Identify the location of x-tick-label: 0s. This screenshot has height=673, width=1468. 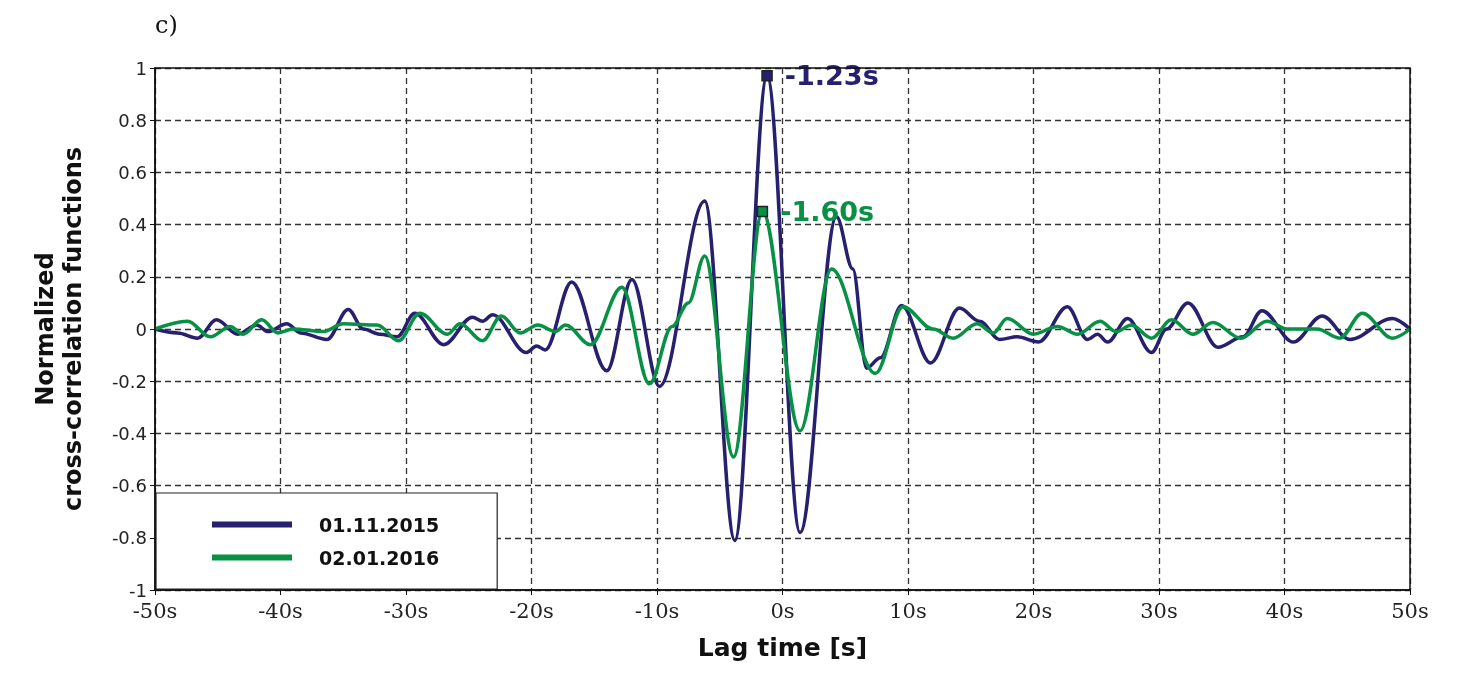
(782, 610).